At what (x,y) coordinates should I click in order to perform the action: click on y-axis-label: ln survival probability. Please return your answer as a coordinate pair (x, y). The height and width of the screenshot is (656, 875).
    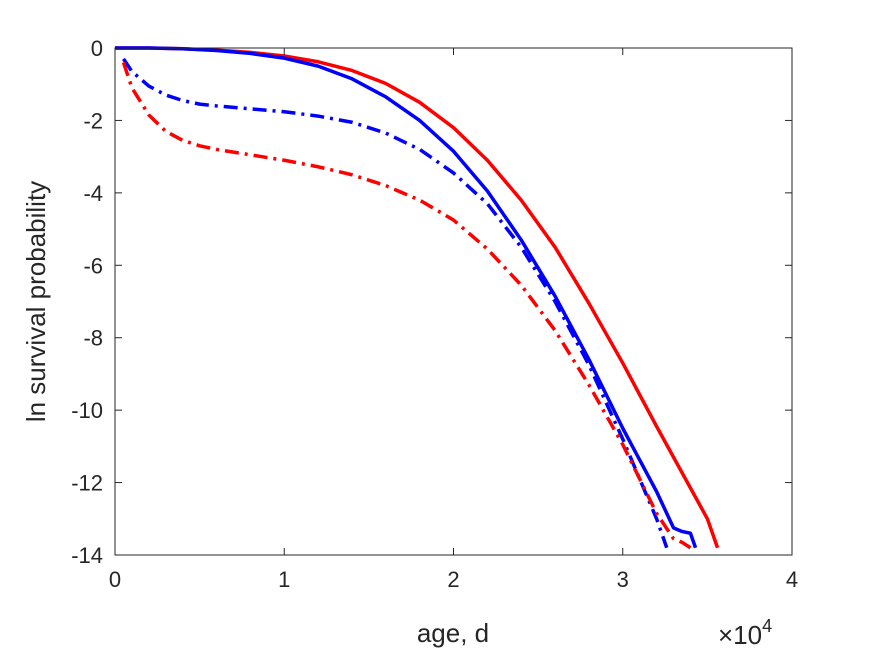
    Looking at the image, I should click on (36, 301).